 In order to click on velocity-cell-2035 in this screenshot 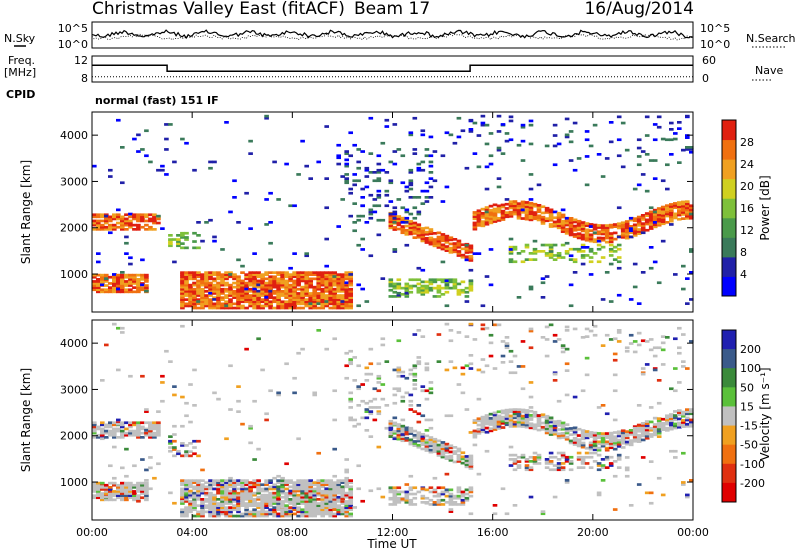, I will do `click(671, 451)`.